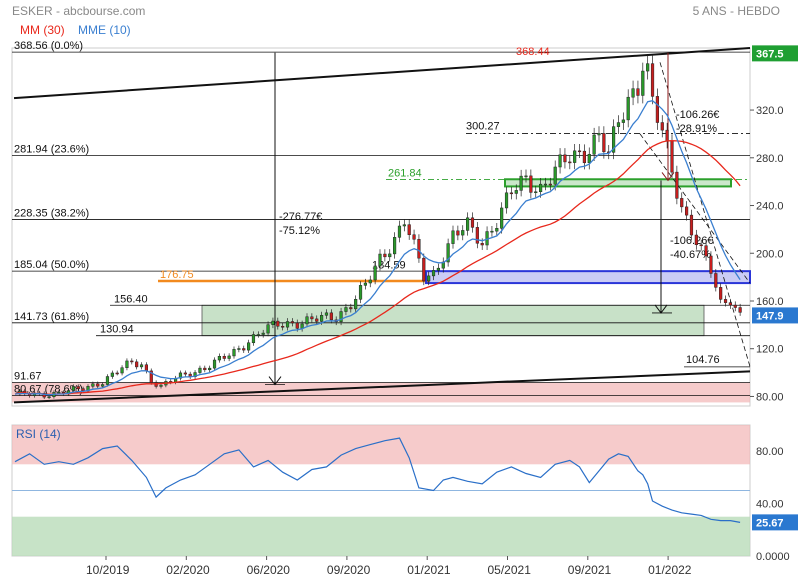 Image resolution: width=800 pixels, height=580 pixels. Describe the element at coordinates (51, 149) in the screenshot. I see `fib-label: 281.94 (23.6%)` at that location.